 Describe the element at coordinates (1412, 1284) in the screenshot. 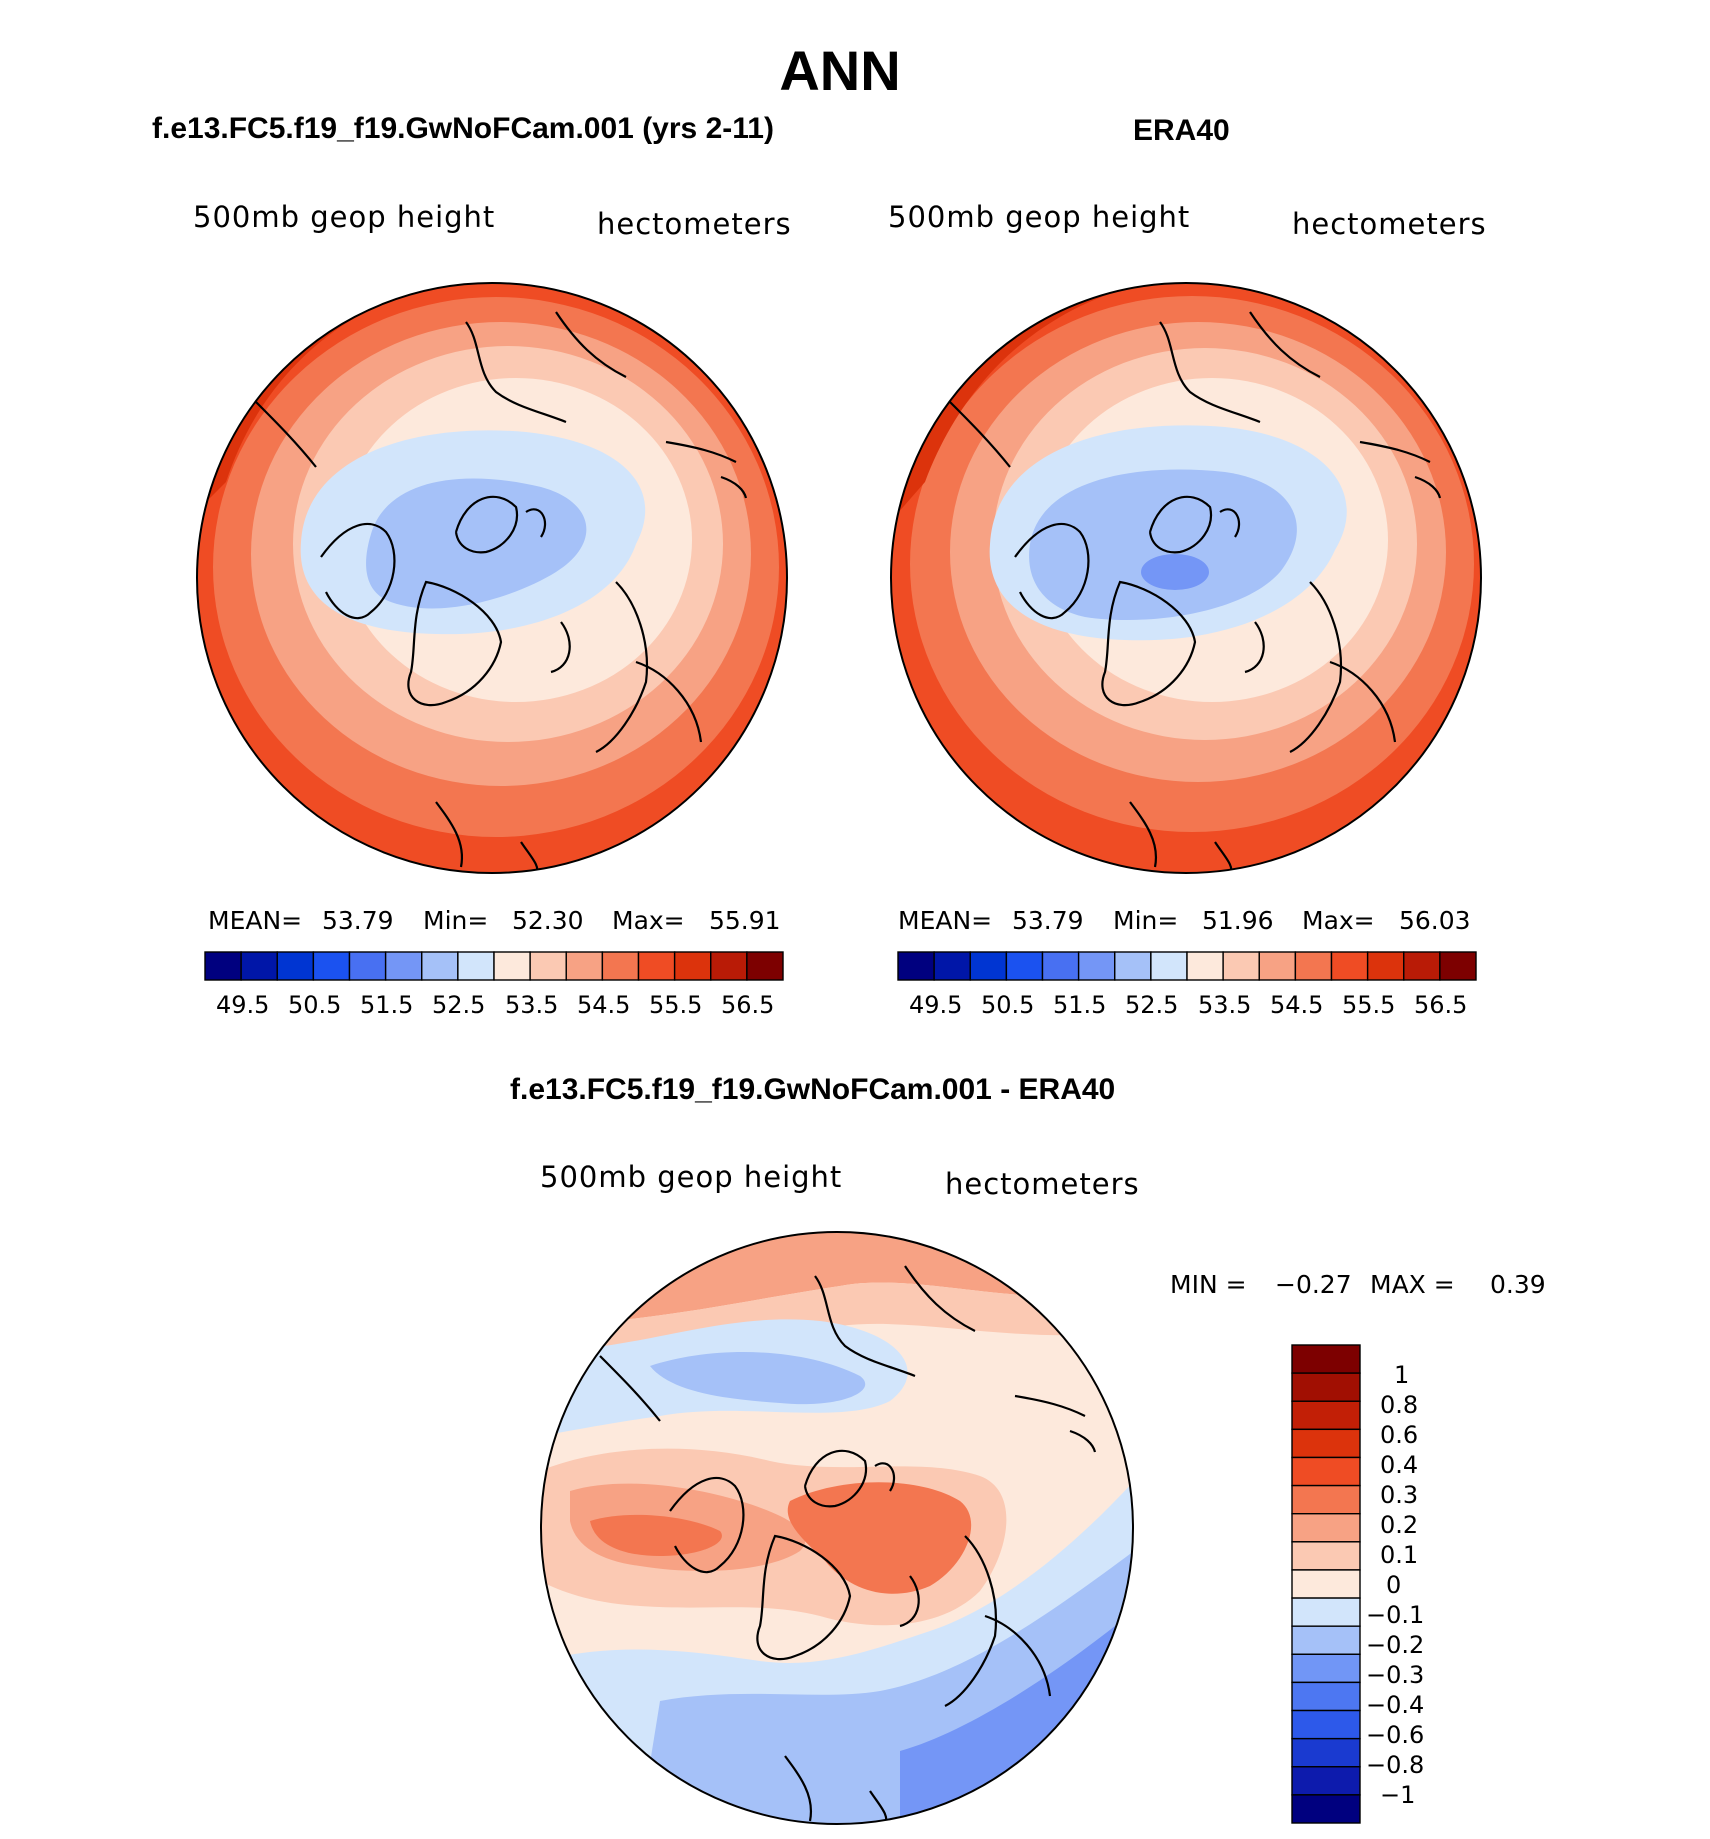

I see `panel3-max-label: MAX =` at that location.